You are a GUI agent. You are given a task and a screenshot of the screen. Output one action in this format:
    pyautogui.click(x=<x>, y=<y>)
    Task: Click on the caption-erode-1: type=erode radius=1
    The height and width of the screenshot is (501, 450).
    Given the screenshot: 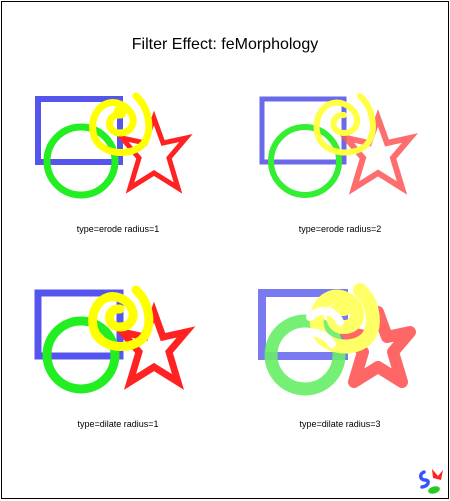 What is the action you would take?
    pyautogui.click(x=118, y=229)
    